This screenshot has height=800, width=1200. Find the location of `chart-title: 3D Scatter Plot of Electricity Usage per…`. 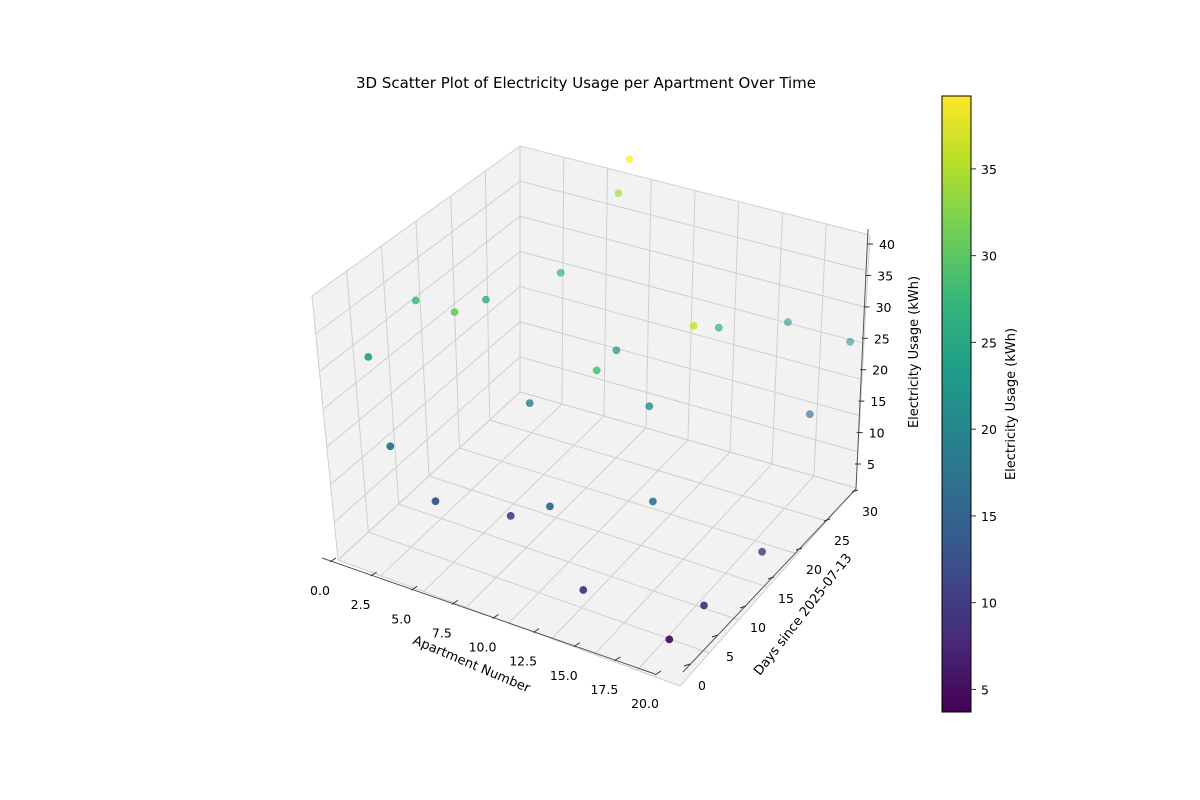

chart-title: 3D Scatter Plot of Electricity Usage per… is located at coordinates (586, 83).